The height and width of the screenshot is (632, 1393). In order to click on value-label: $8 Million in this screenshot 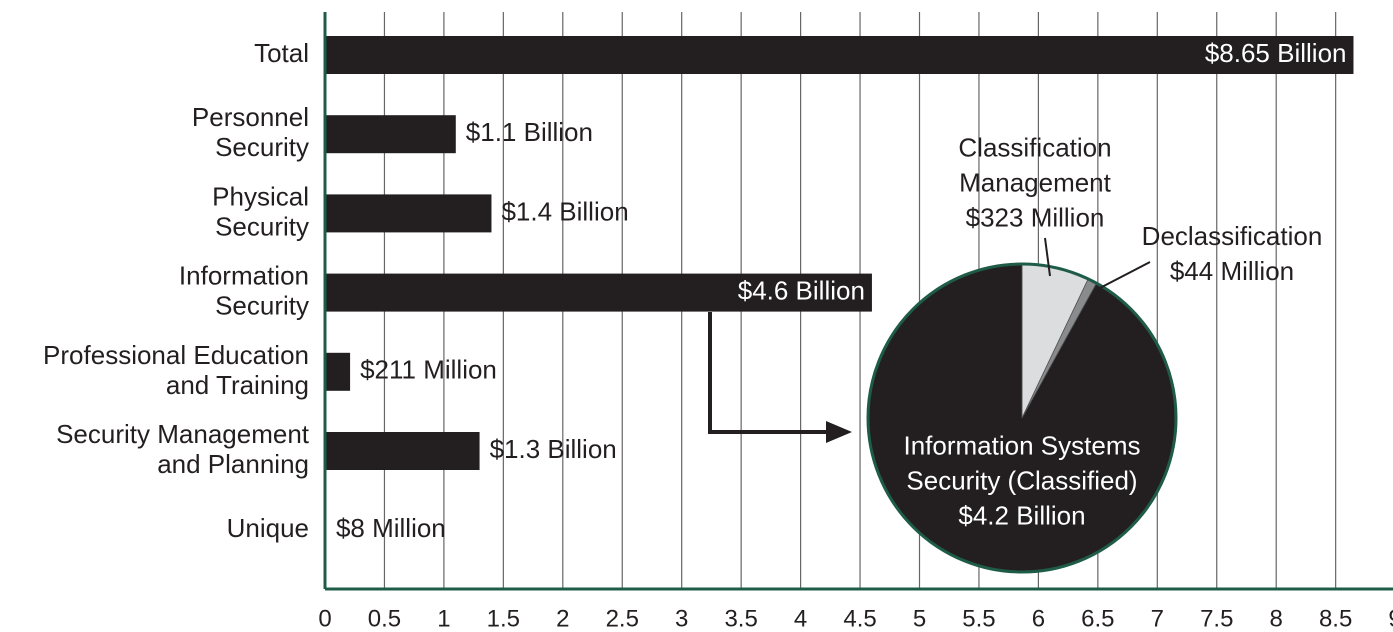, I will do `click(391, 528)`.